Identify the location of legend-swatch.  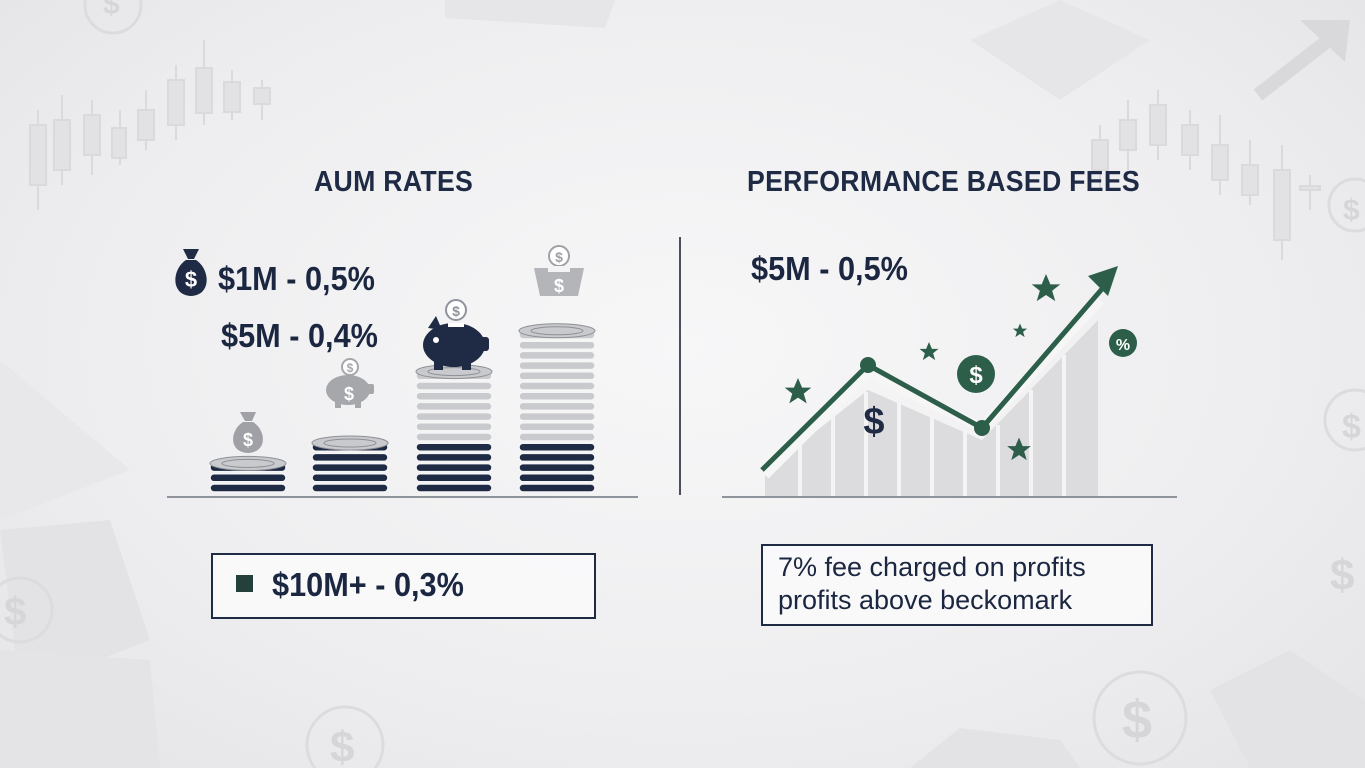
(244, 583).